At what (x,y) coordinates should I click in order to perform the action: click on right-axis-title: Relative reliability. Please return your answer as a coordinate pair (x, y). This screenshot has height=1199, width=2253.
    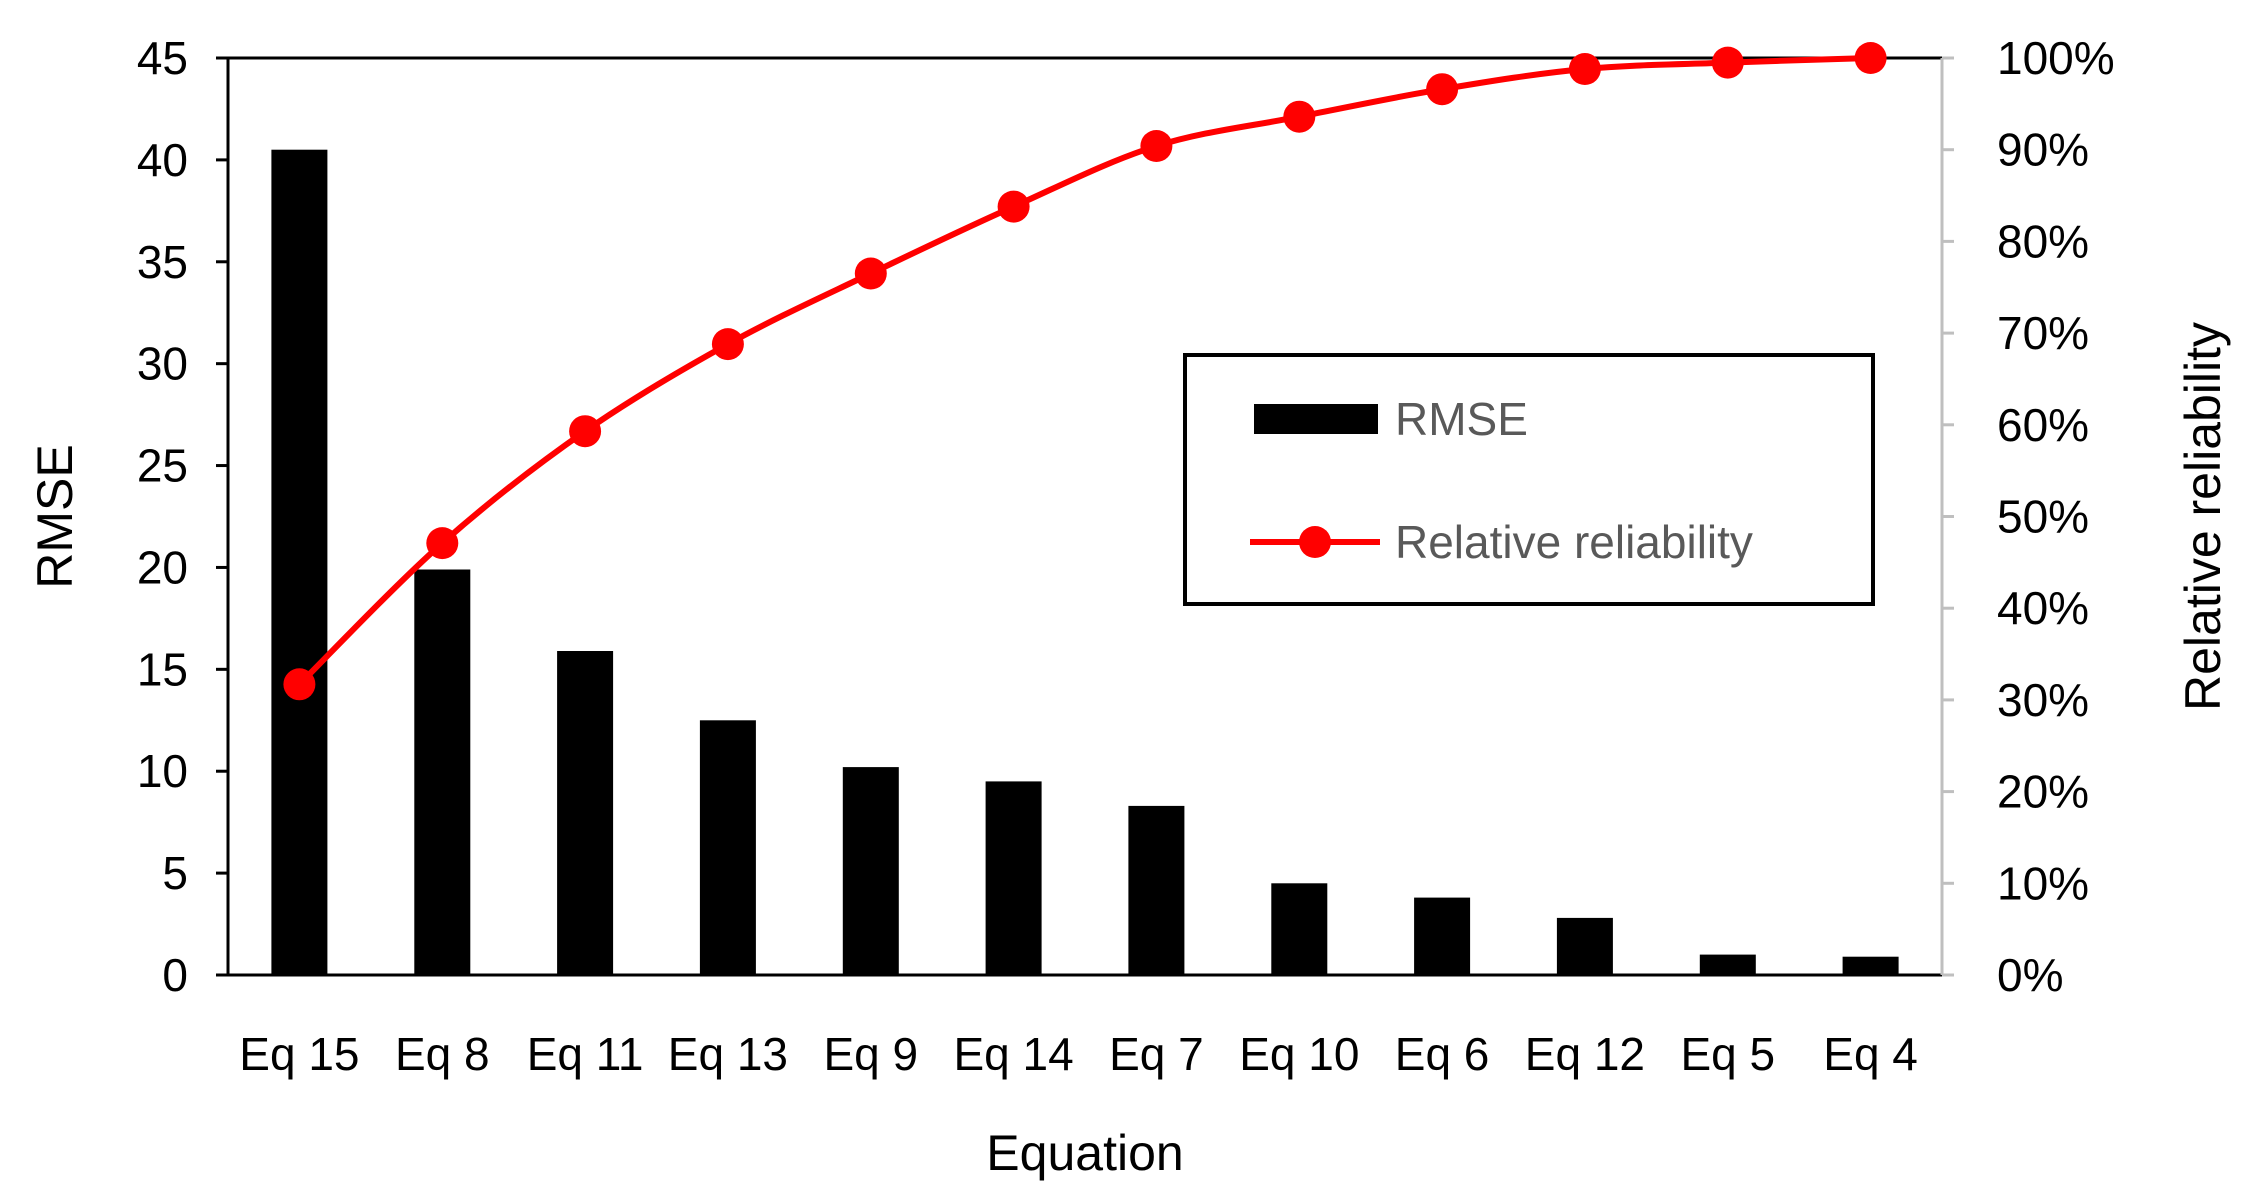
    Looking at the image, I should click on (2203, 516).